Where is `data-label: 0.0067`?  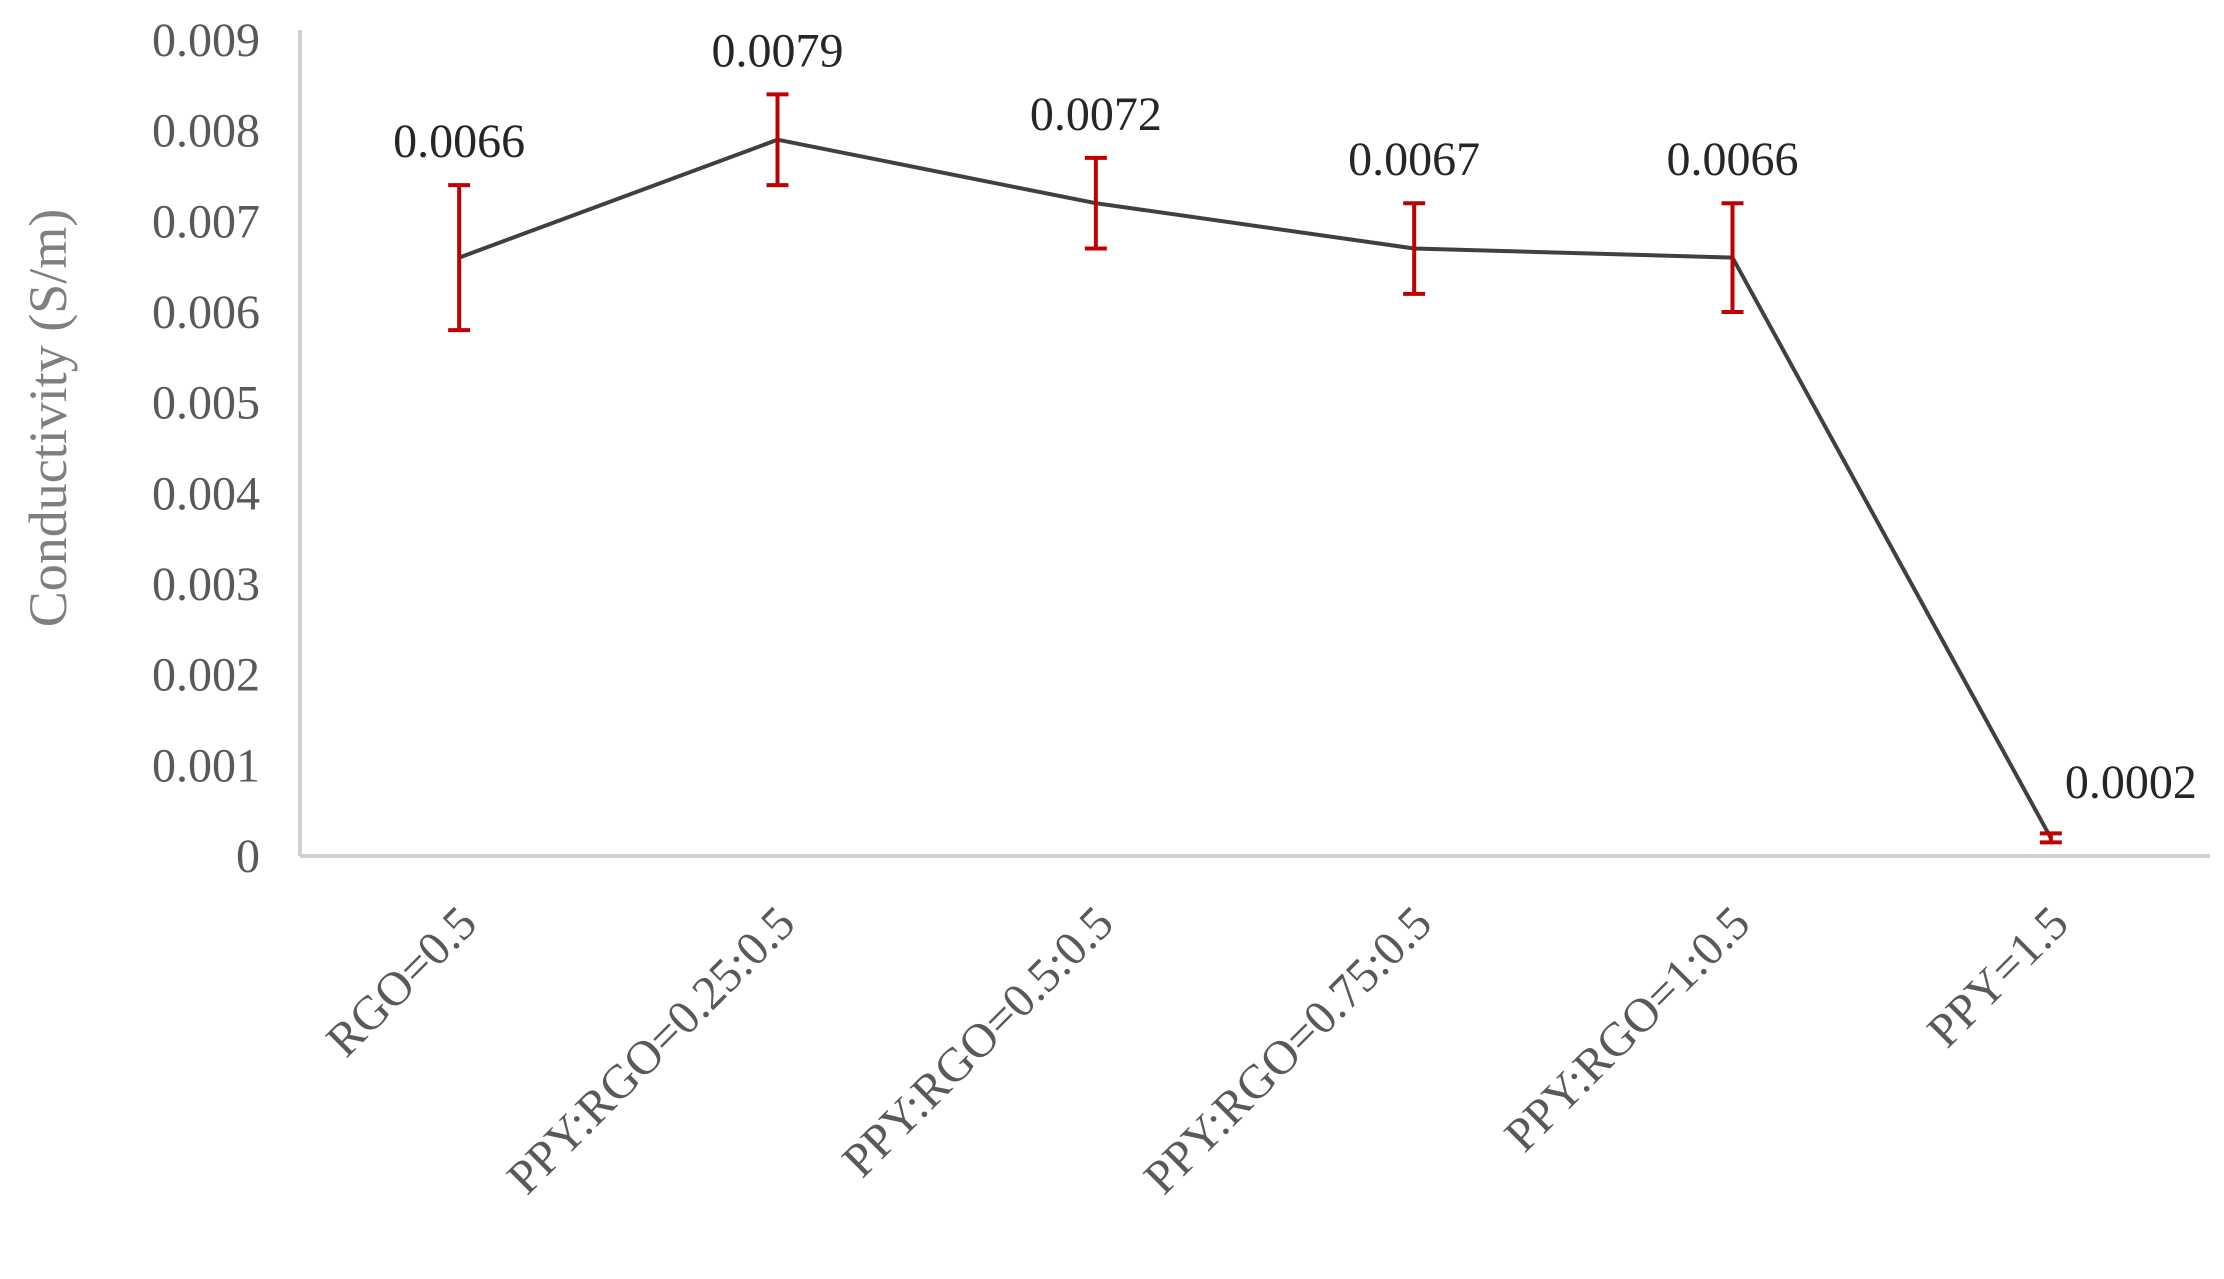 data-label: 0.0067 is located at coordinates (1414, 159).